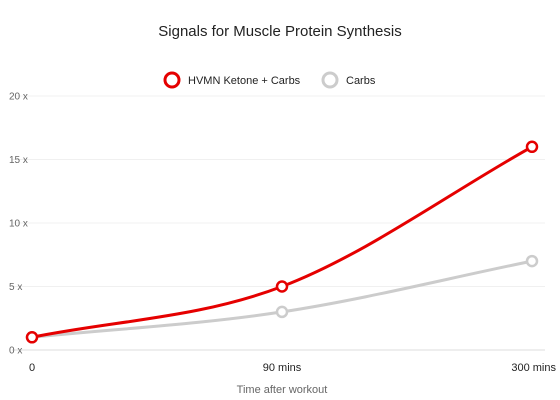 The image size is (560, 400). What do you see at coordinates (533, 368) in the screenshot?
I see `x-tick-label: 300 mins` at bounding box center [533, 368].